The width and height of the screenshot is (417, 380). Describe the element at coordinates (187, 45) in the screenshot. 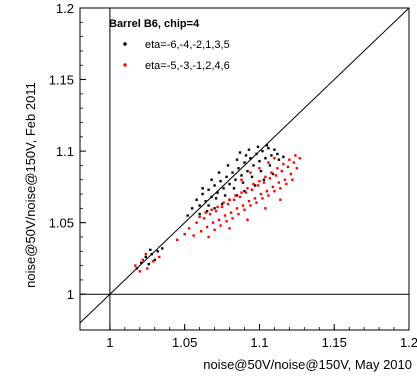

I see `legend-label-series-1: eta=-6,-4,-2,1,3,5` at that location.